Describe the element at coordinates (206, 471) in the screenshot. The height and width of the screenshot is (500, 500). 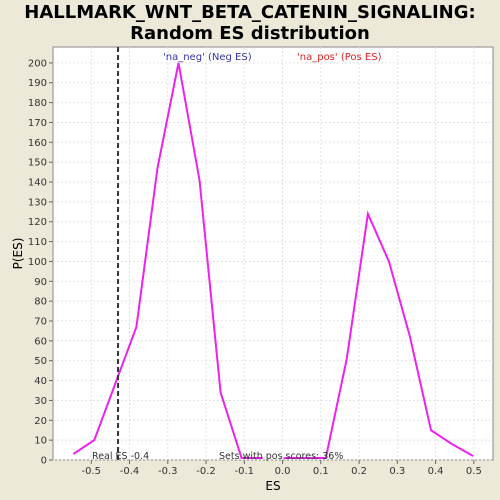
I see `x-tick-label: -0.2` at that location.